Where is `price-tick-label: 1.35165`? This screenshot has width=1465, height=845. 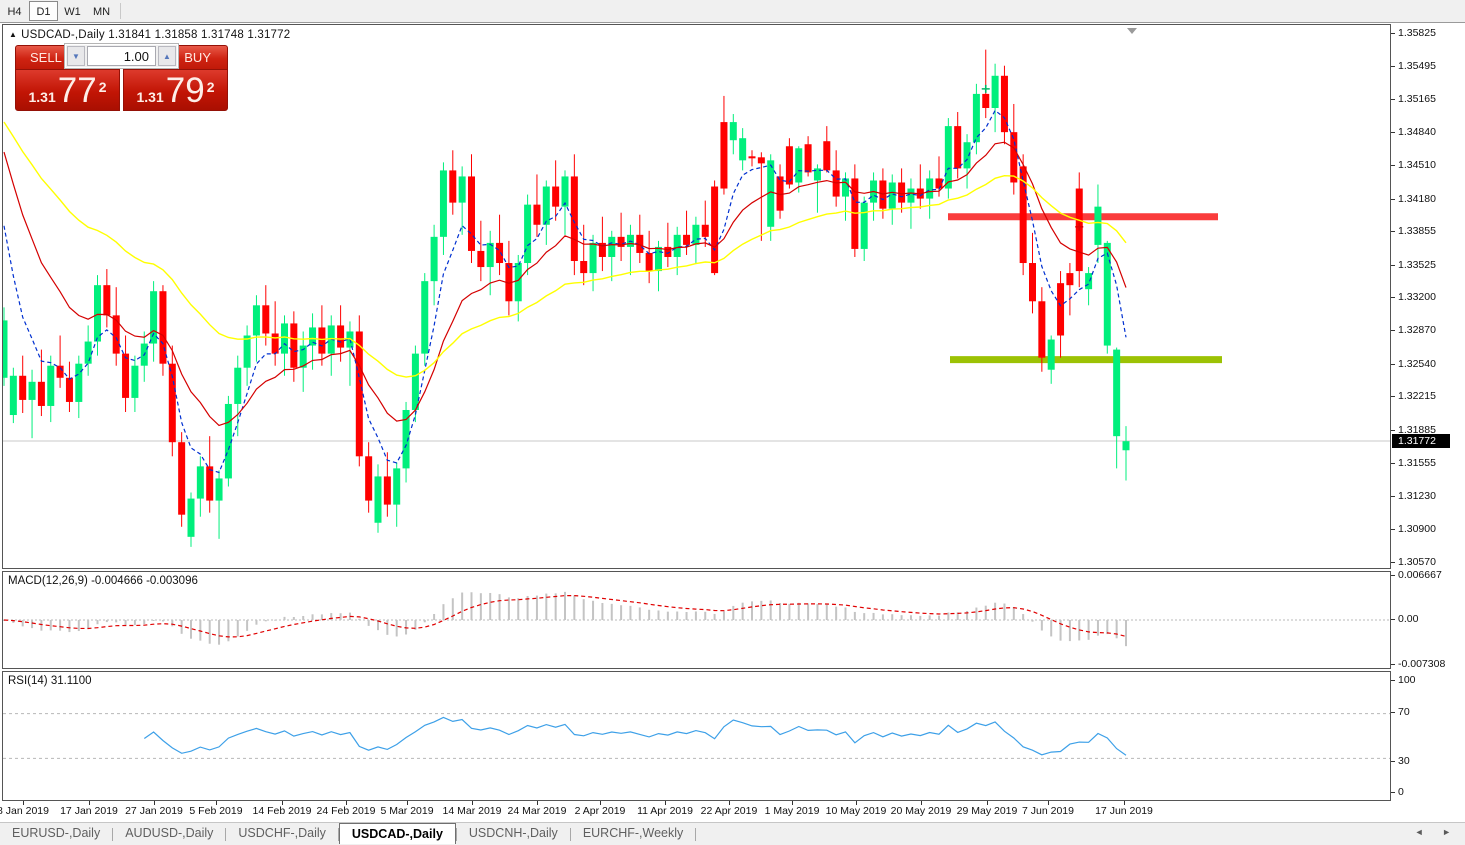
price-tick-label: 1.35165 is located at coordinates (1417, 99).